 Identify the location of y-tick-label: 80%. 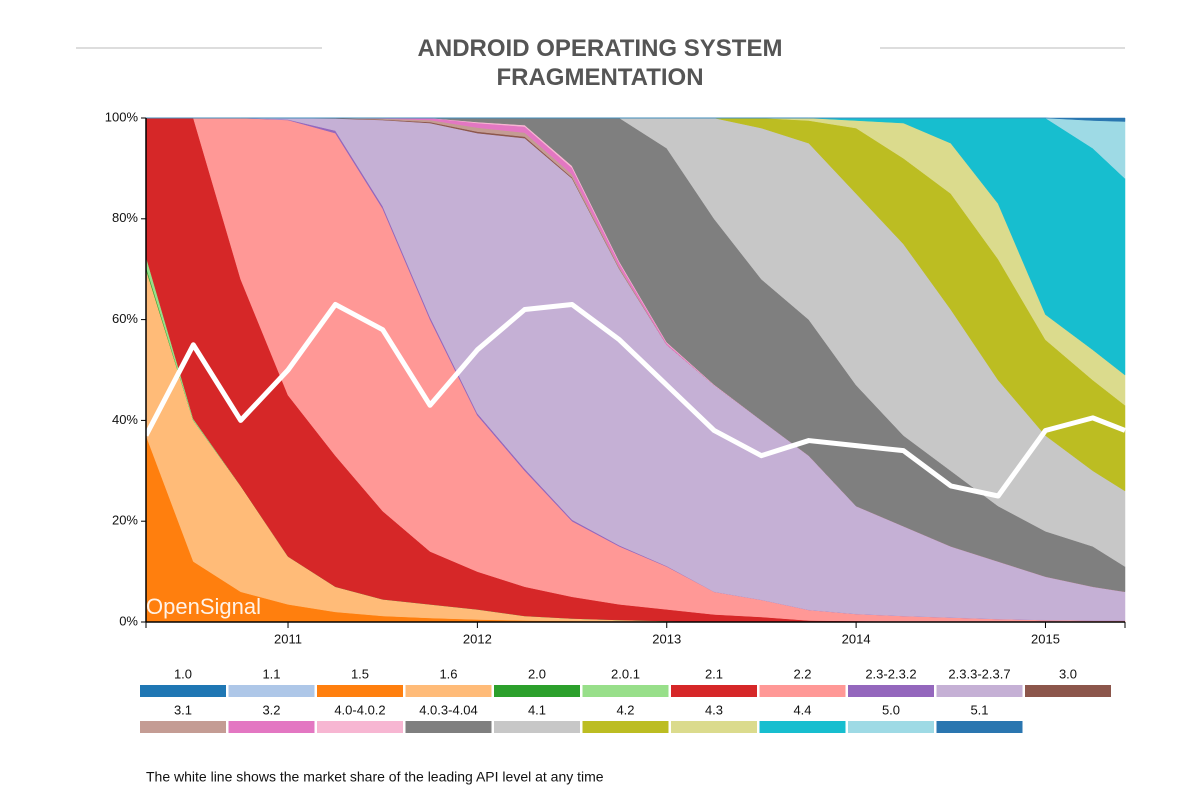
(125, 217).